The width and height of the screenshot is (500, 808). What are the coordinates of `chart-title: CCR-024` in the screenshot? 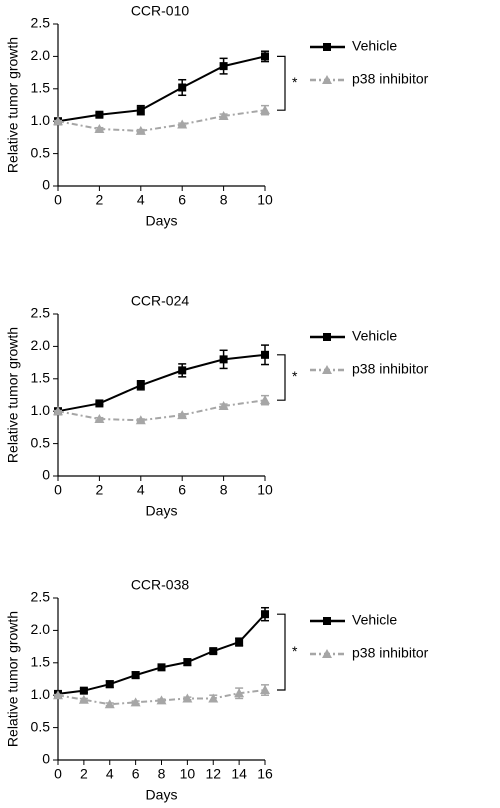 It's located at (160, 301).